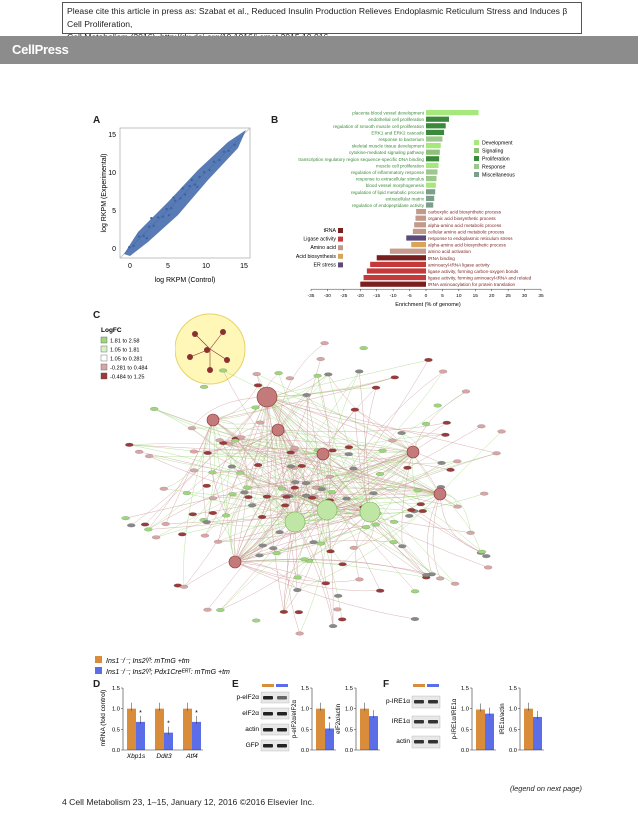 The width and height of the screenshot is (638, 829). Describe the element at coordinates (388, 113) in the screenshot. I see `enrichment-category-label: placenta blood vessel development` at that location.